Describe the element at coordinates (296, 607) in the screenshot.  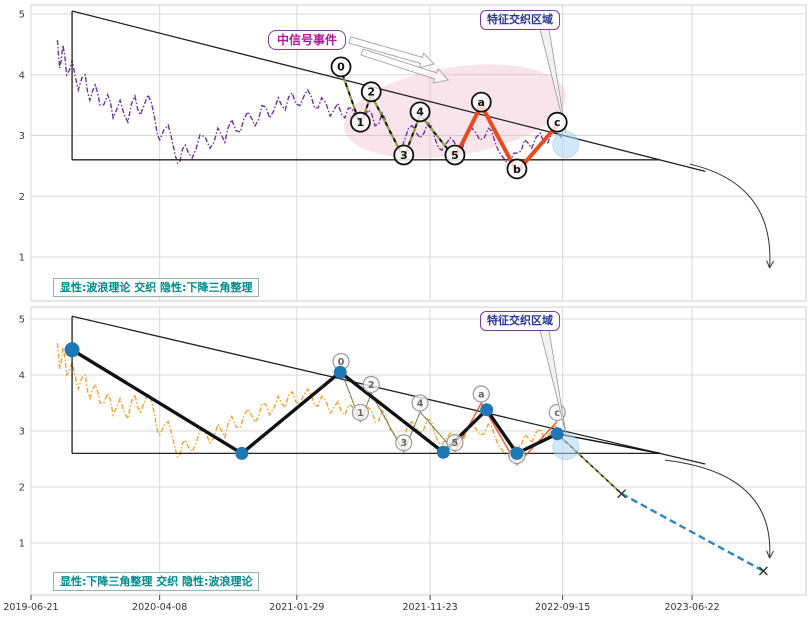
I see `x-tick-label: 2021-01-29` at that location.